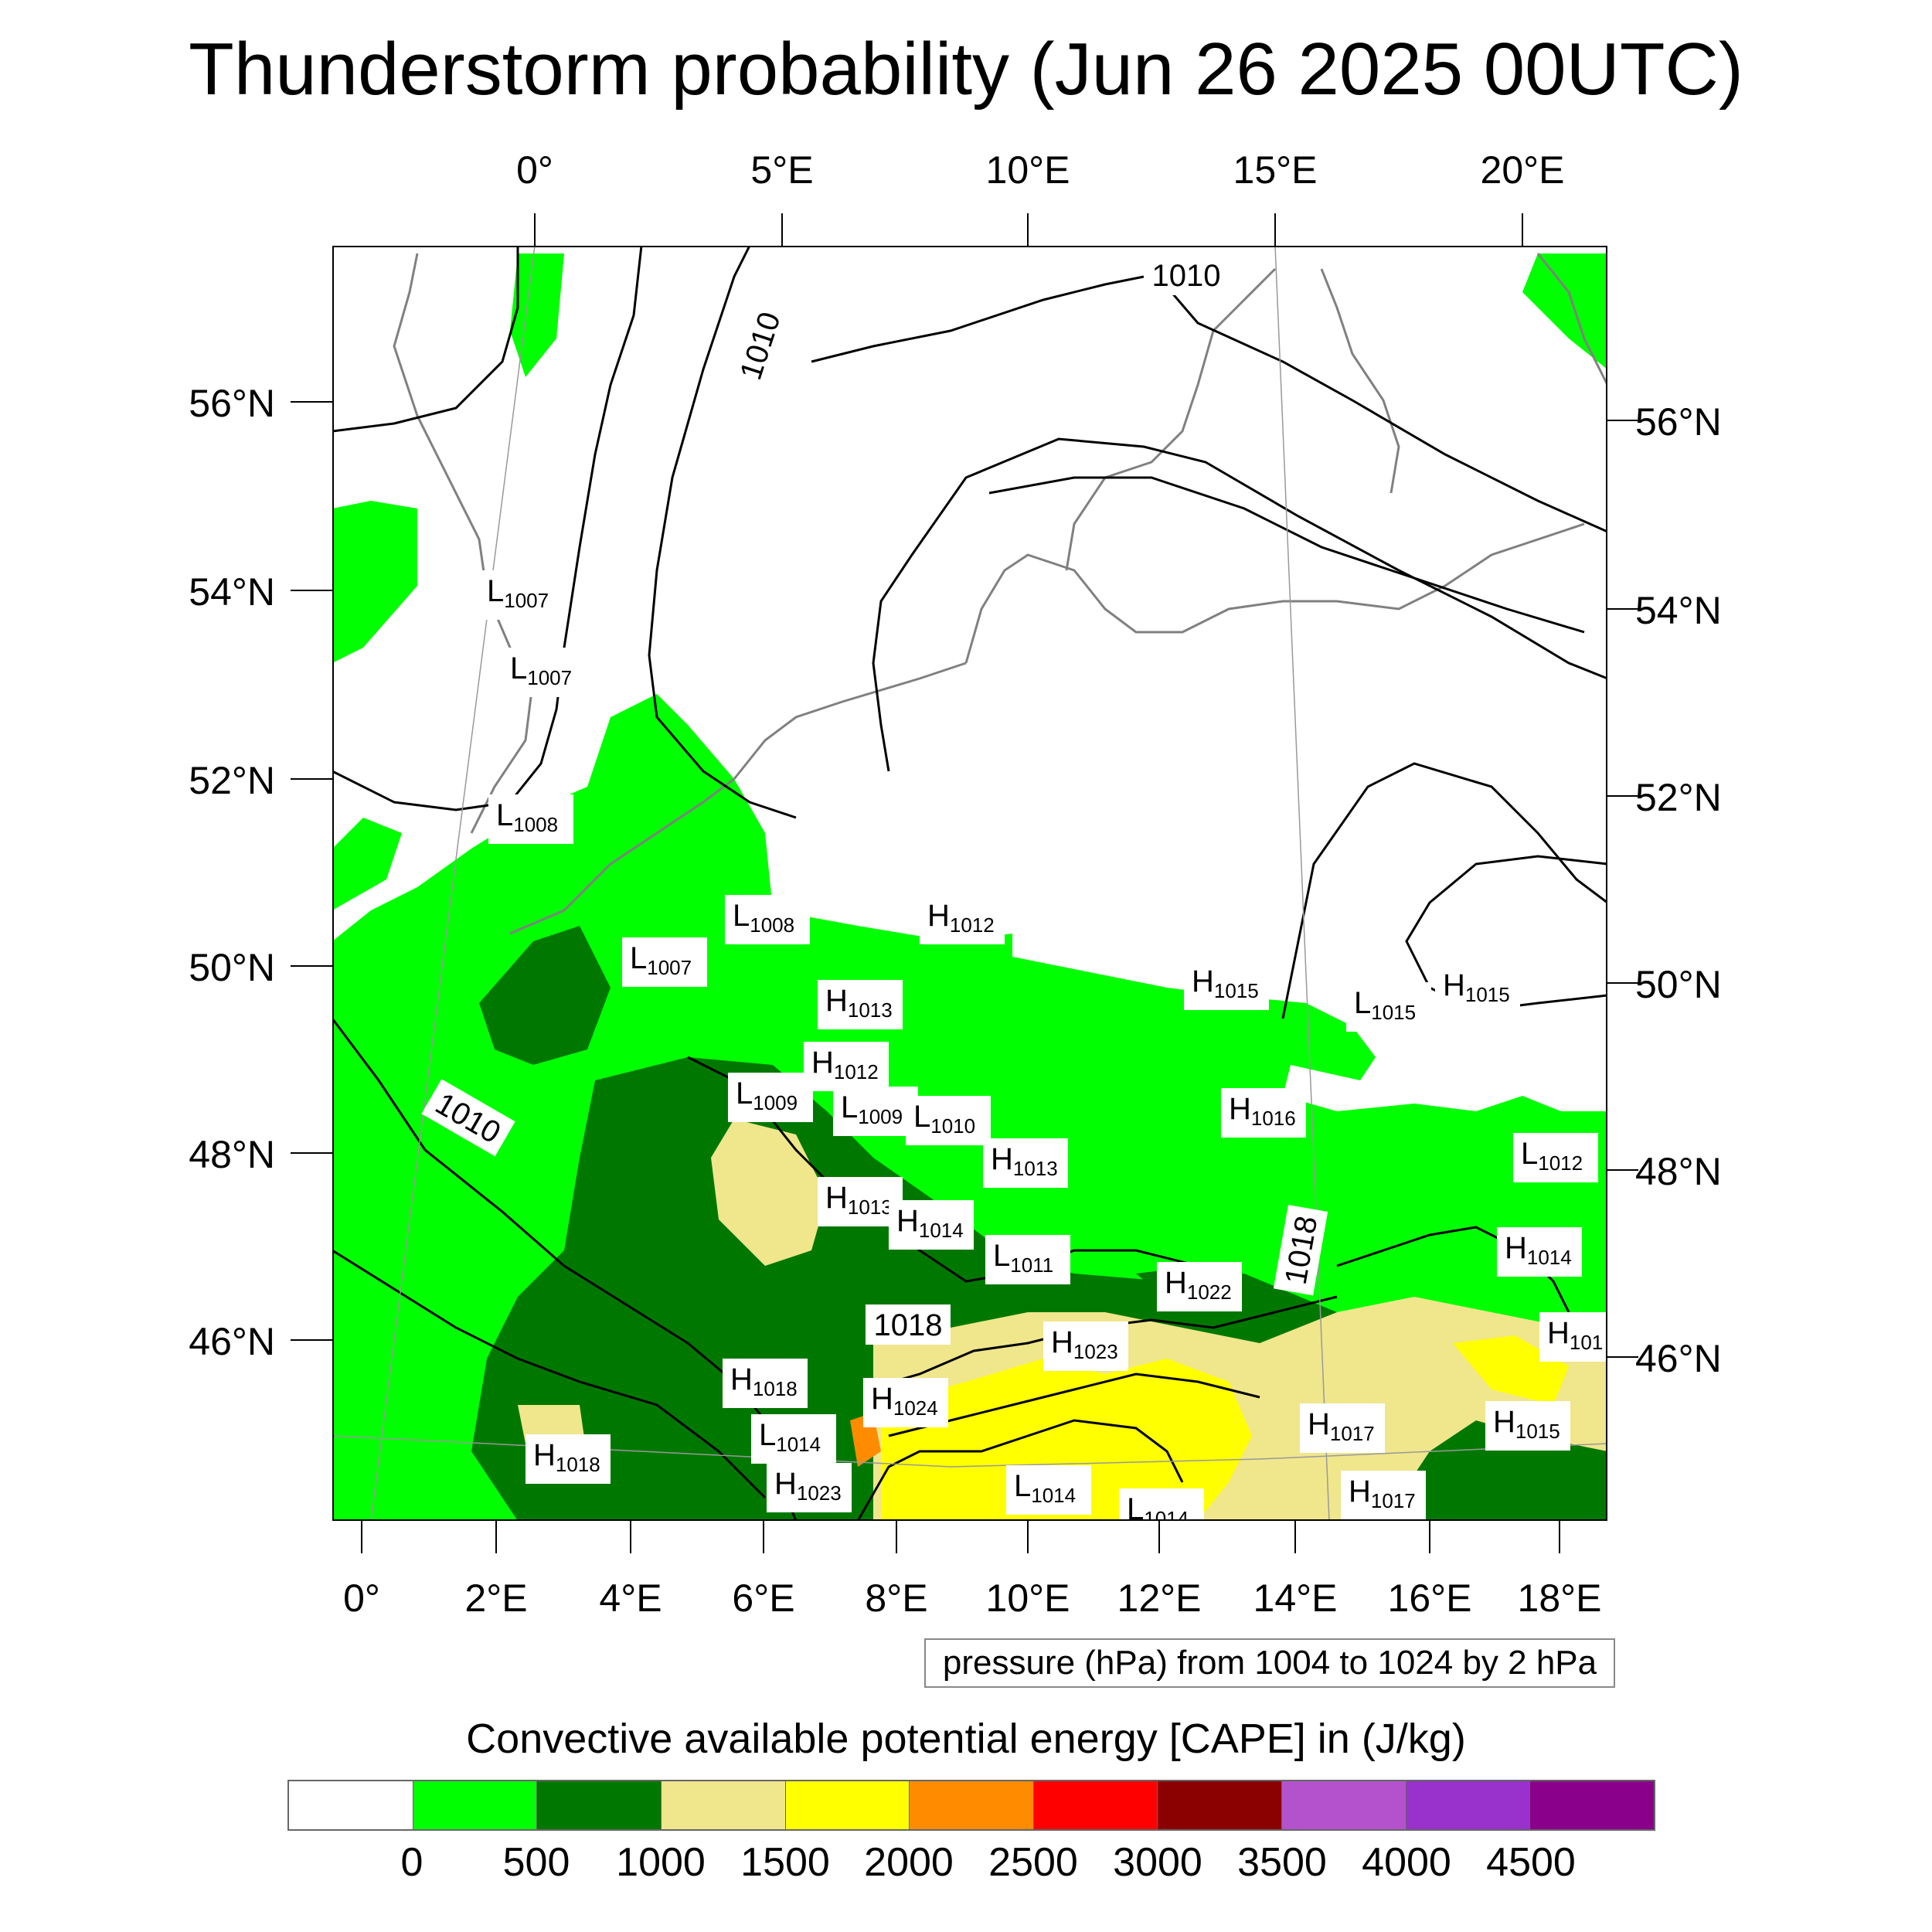 The image size is (1932, 1932). Describe the element at coordinates (897, 1599) in the screenshot. I see `bottom-lon-label: 8°E` at that location.